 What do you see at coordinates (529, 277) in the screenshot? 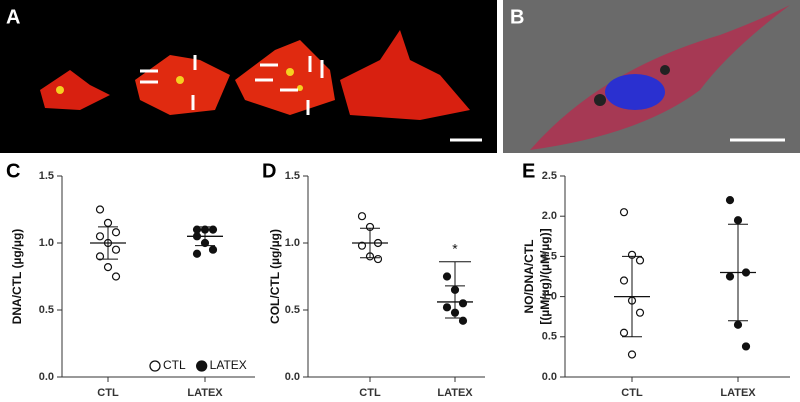
I see `y-axis-label: NO/DNA/CTL` at bounding box center [529, 277].